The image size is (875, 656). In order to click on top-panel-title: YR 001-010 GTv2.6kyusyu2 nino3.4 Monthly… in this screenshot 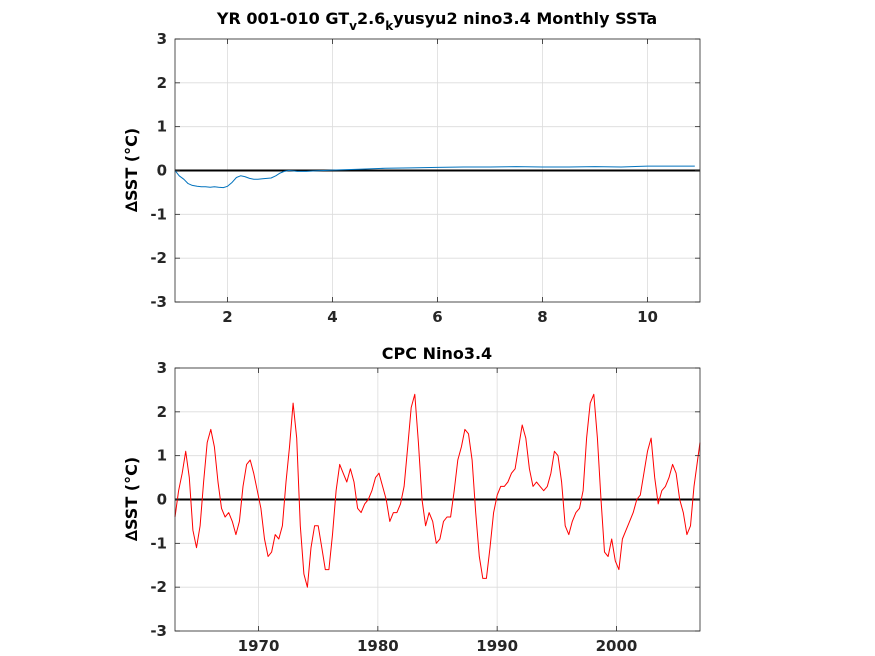, I will do `click(436, 21)`.